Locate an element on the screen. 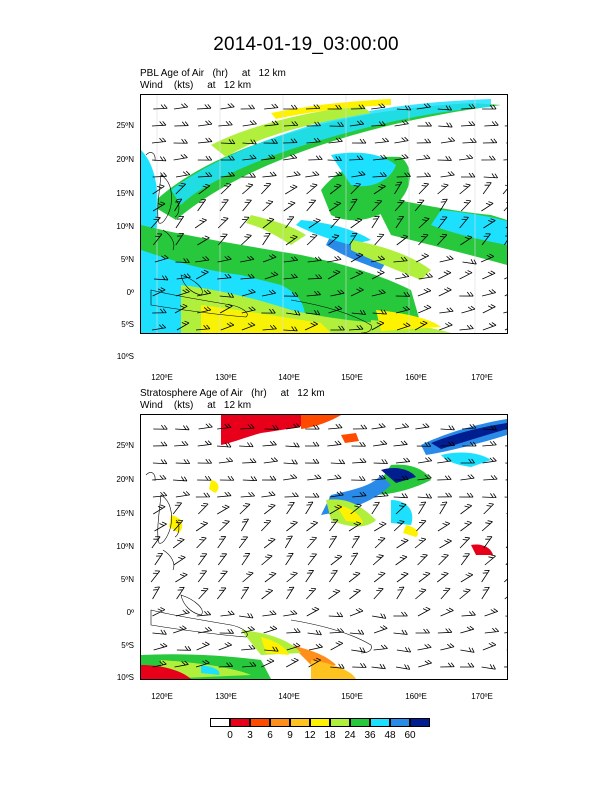 This screenshot has width=612, height=792. colorbar-swatch is located at coordinates (320, 722).